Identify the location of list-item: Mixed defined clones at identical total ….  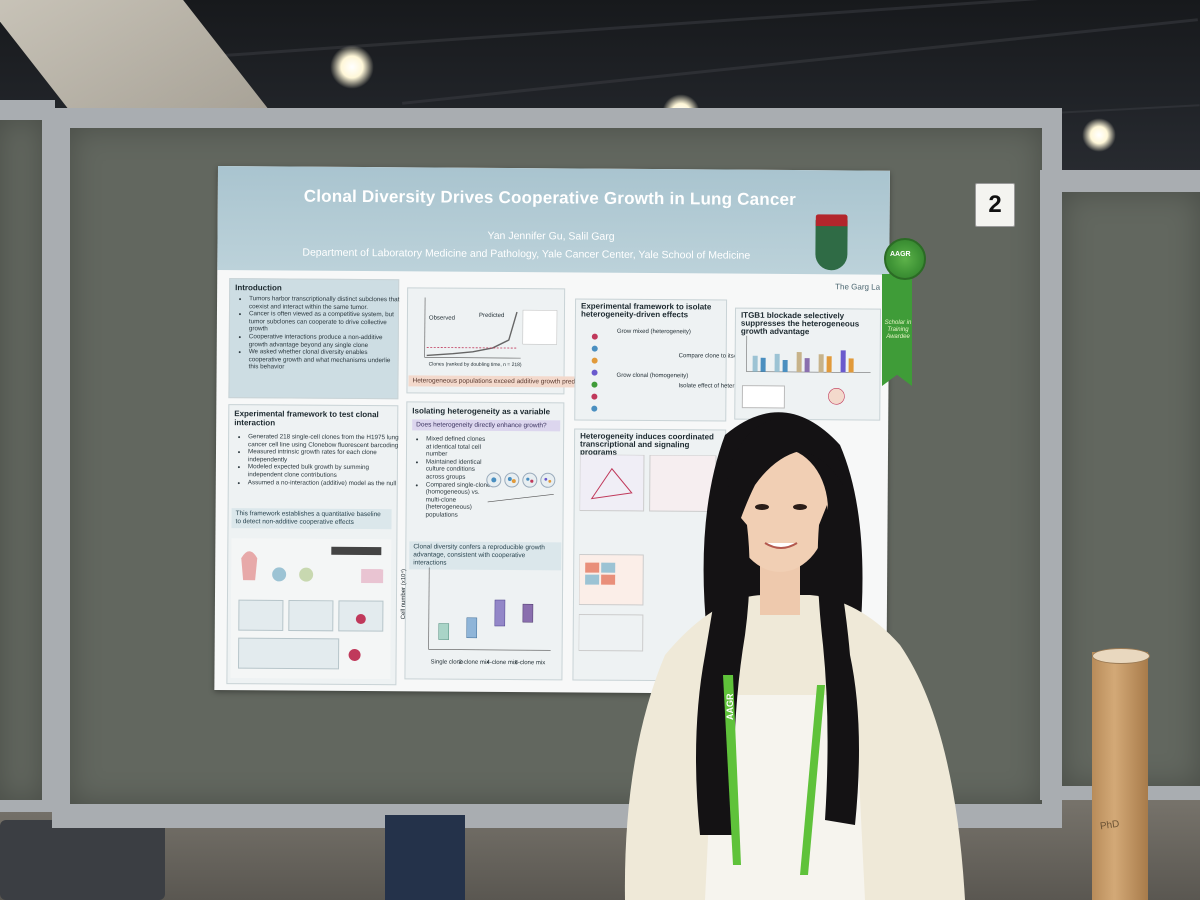
(459, 446).